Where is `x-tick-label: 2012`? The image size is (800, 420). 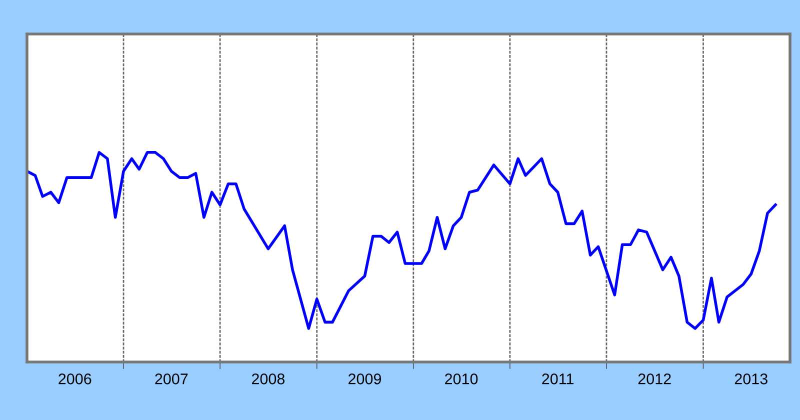 x-tick-label: 2012 is located at coordinates (654, 379).